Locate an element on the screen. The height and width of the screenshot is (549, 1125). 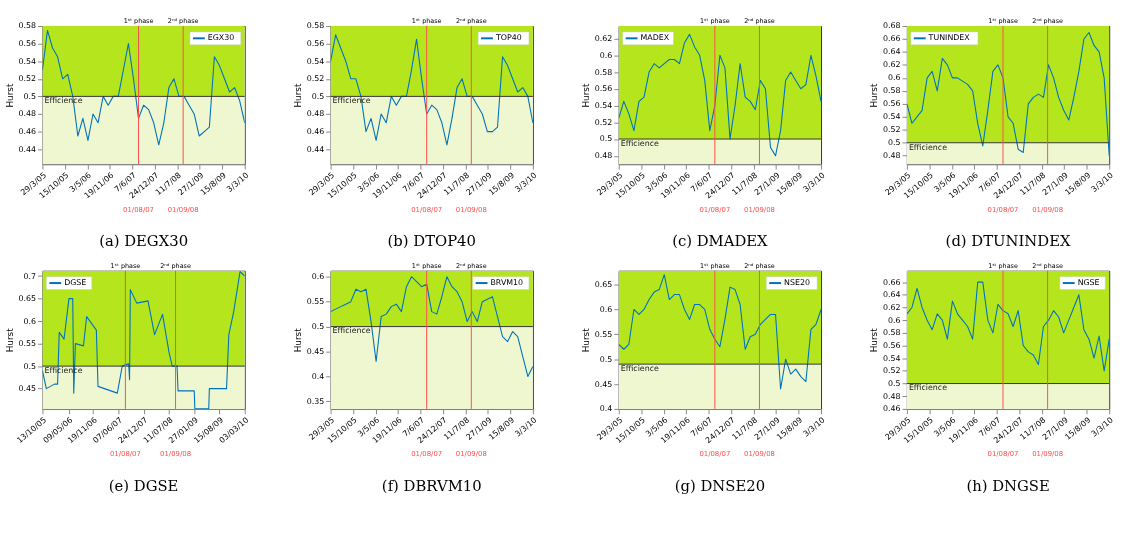
text: (f) DBRVM10 is located at coordinates (431, 485).